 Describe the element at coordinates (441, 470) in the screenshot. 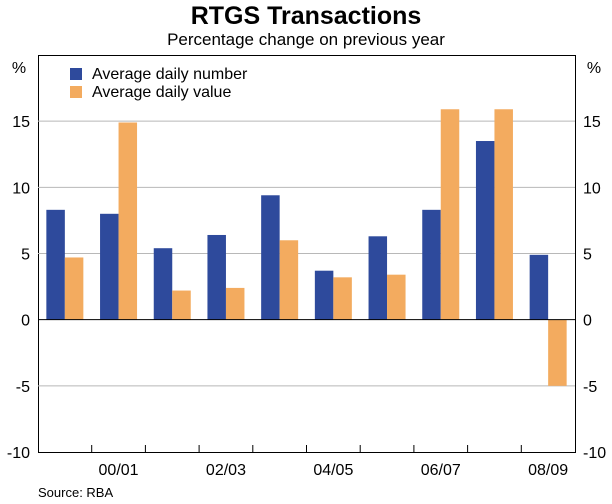

I see `x-label-06-07: 06/07` at that location.